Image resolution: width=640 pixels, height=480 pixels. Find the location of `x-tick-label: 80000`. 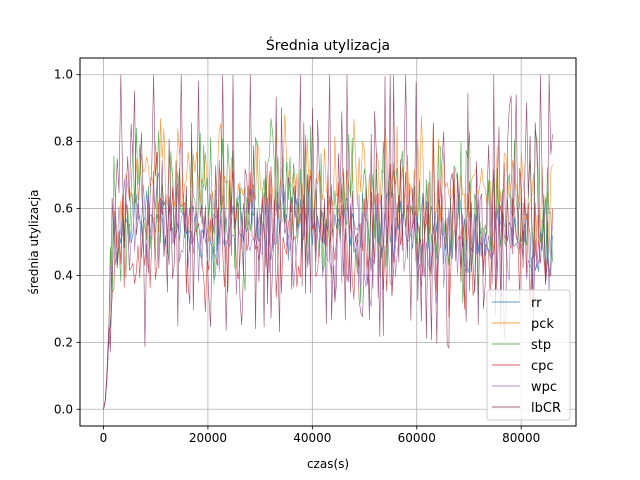

x-tick-label: 80000 is located at coordinates (521, 438).